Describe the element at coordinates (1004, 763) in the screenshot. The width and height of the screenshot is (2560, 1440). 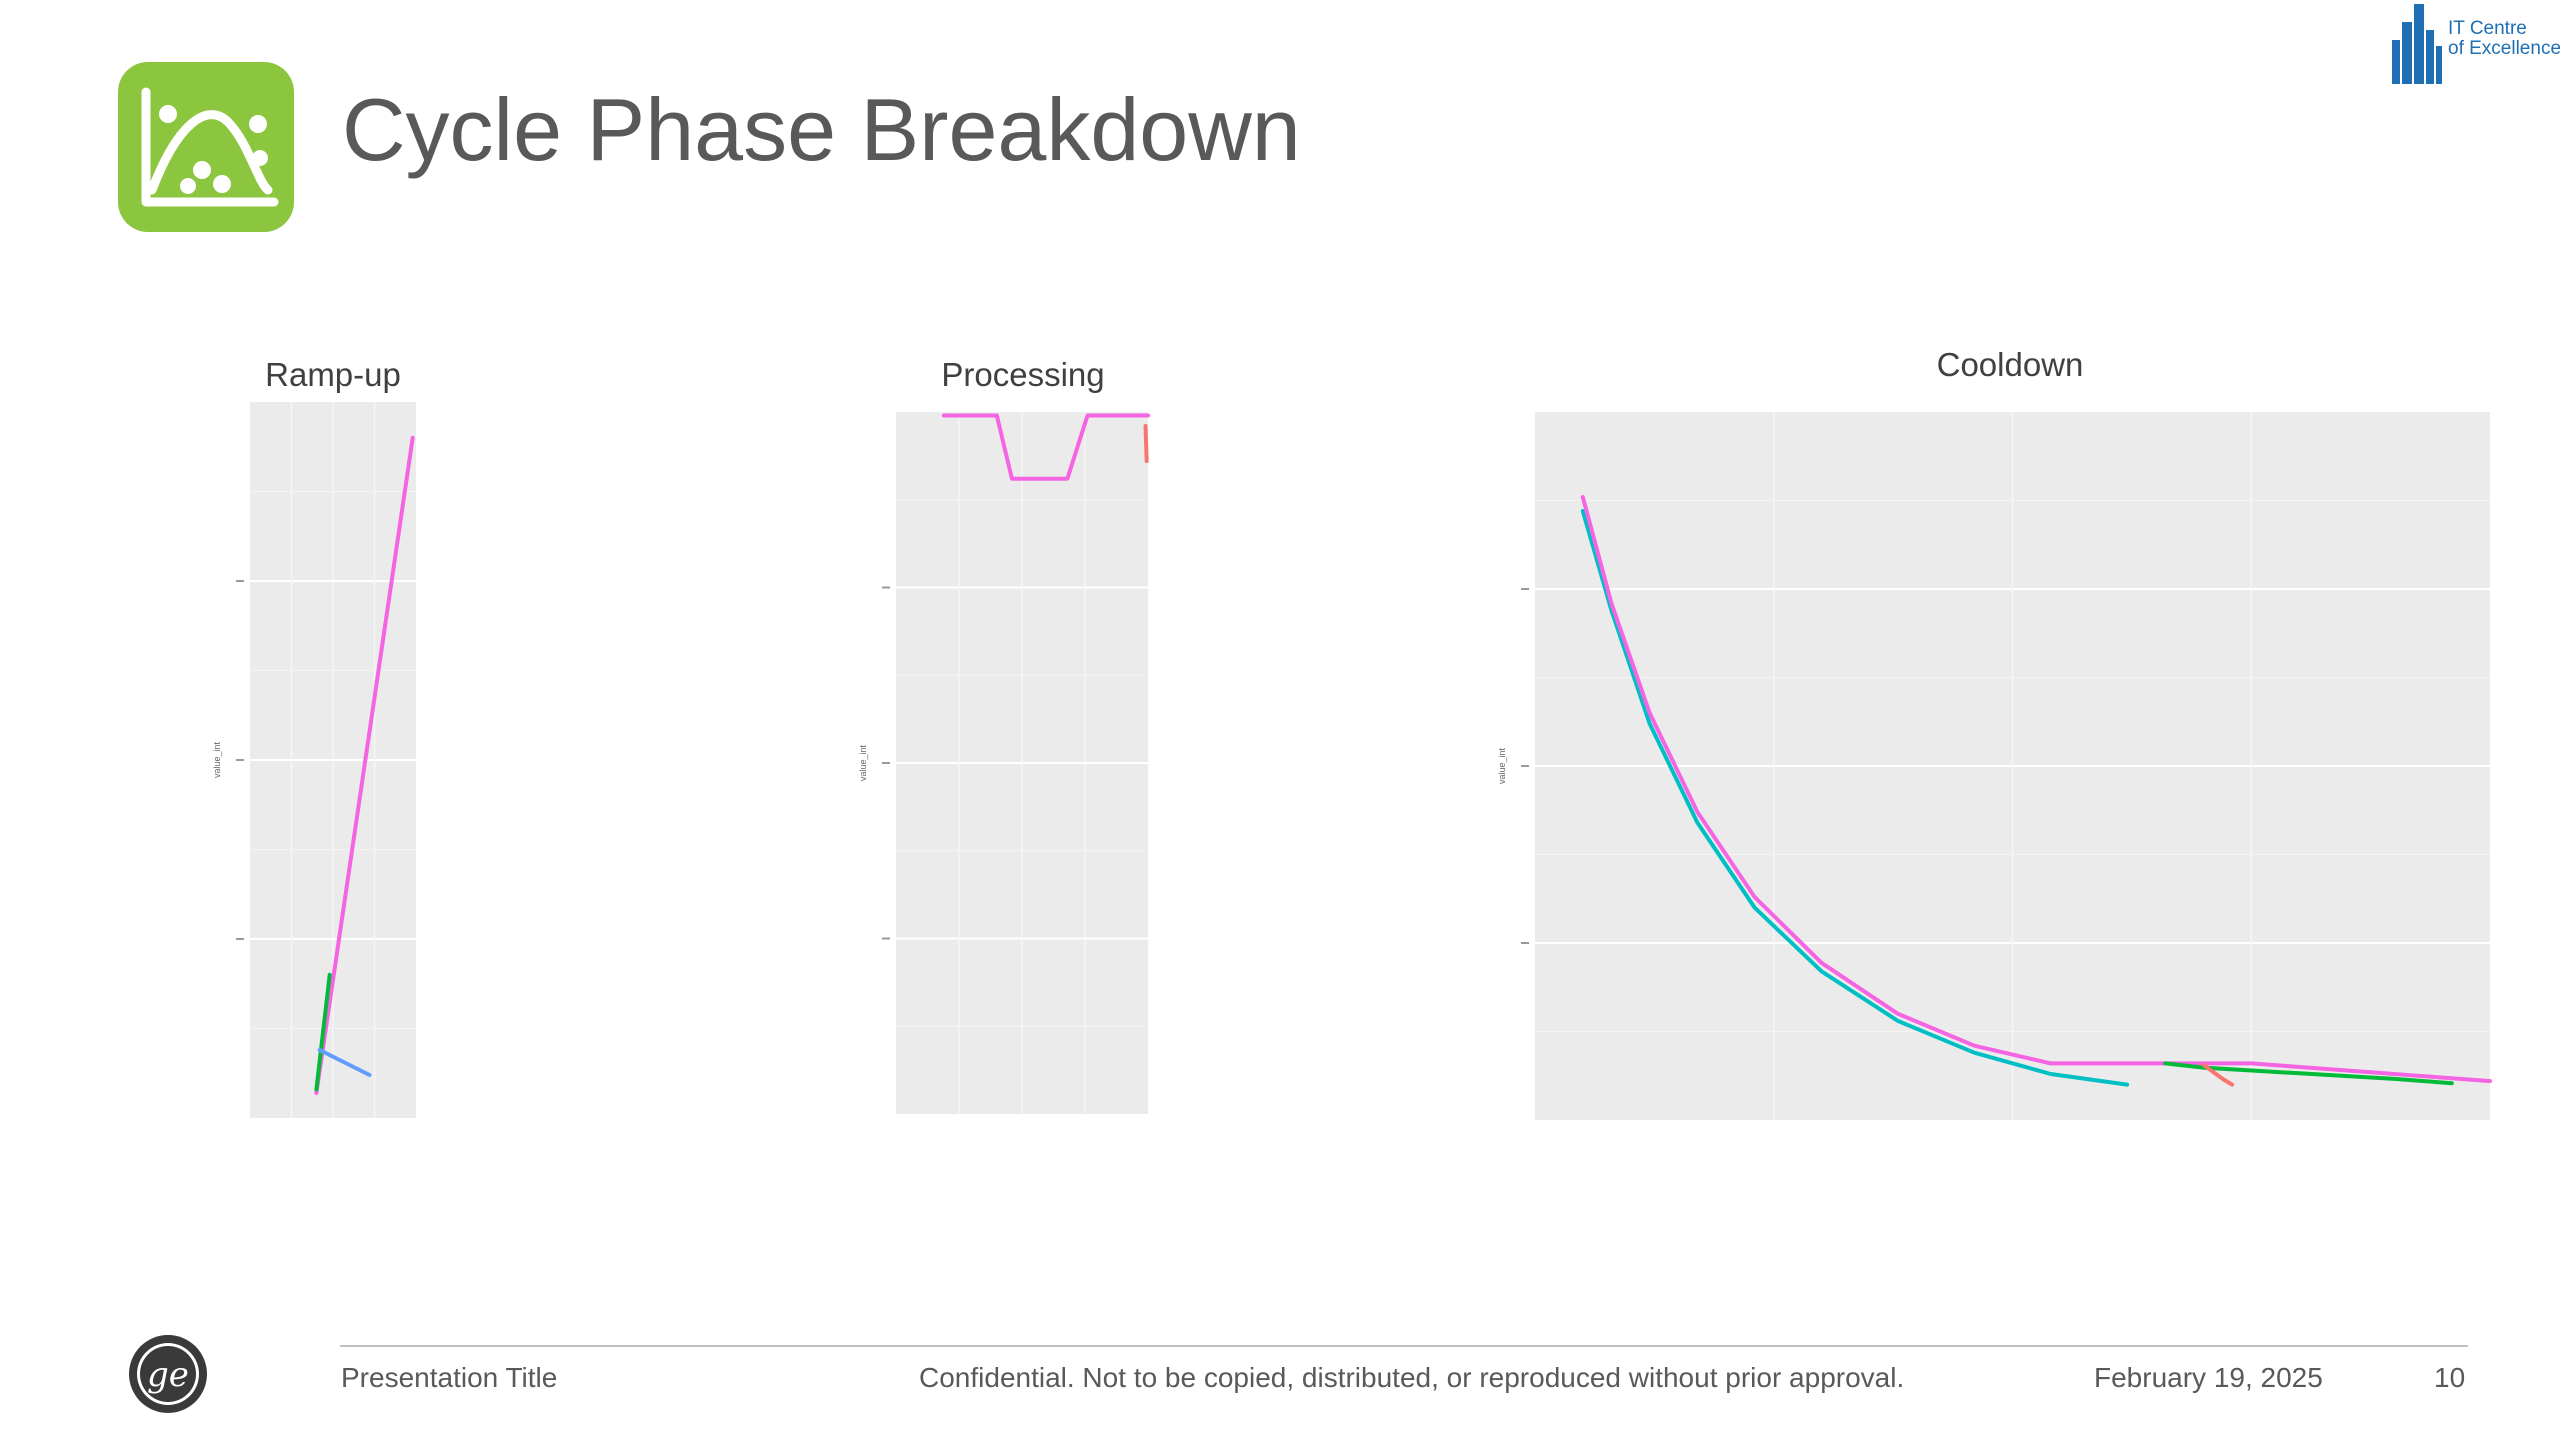
I see `chart-processing: value_int` at that location.